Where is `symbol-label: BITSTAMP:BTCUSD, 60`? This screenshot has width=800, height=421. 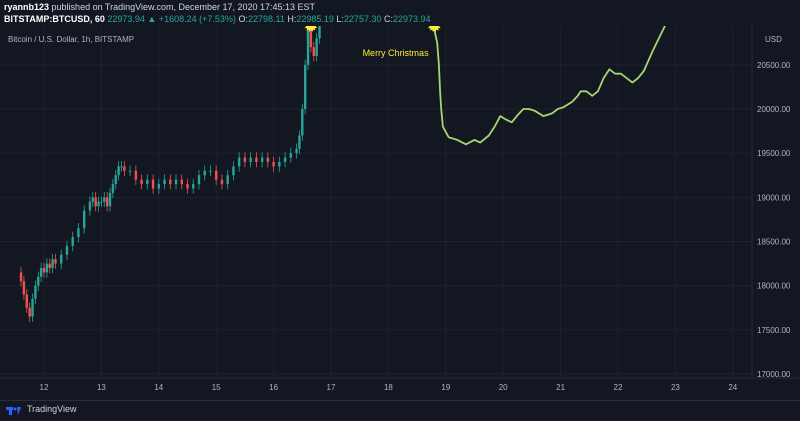 symbol-label: BITSTAMP:BTCUSD, 60 is located at coordinates (54, 19).